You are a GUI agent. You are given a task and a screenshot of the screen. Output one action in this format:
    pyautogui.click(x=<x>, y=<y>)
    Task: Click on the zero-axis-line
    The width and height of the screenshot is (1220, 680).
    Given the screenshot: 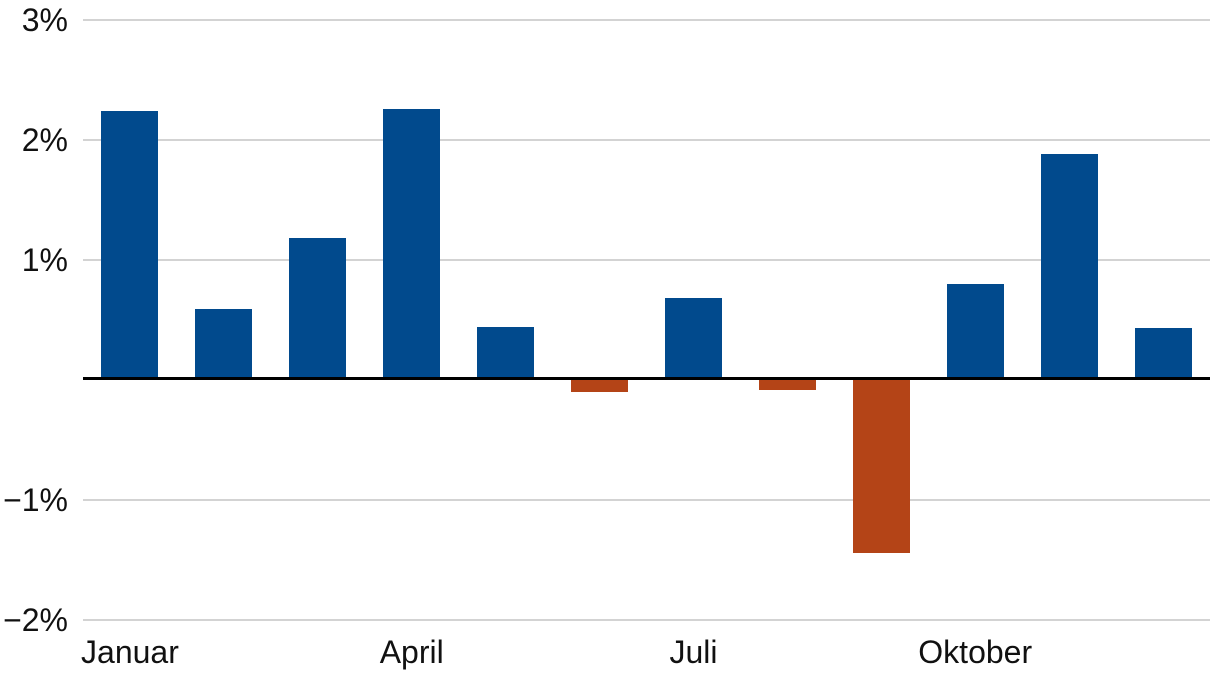 What is the action you would take?
    pyautogui.click(x=646, y=378)
    